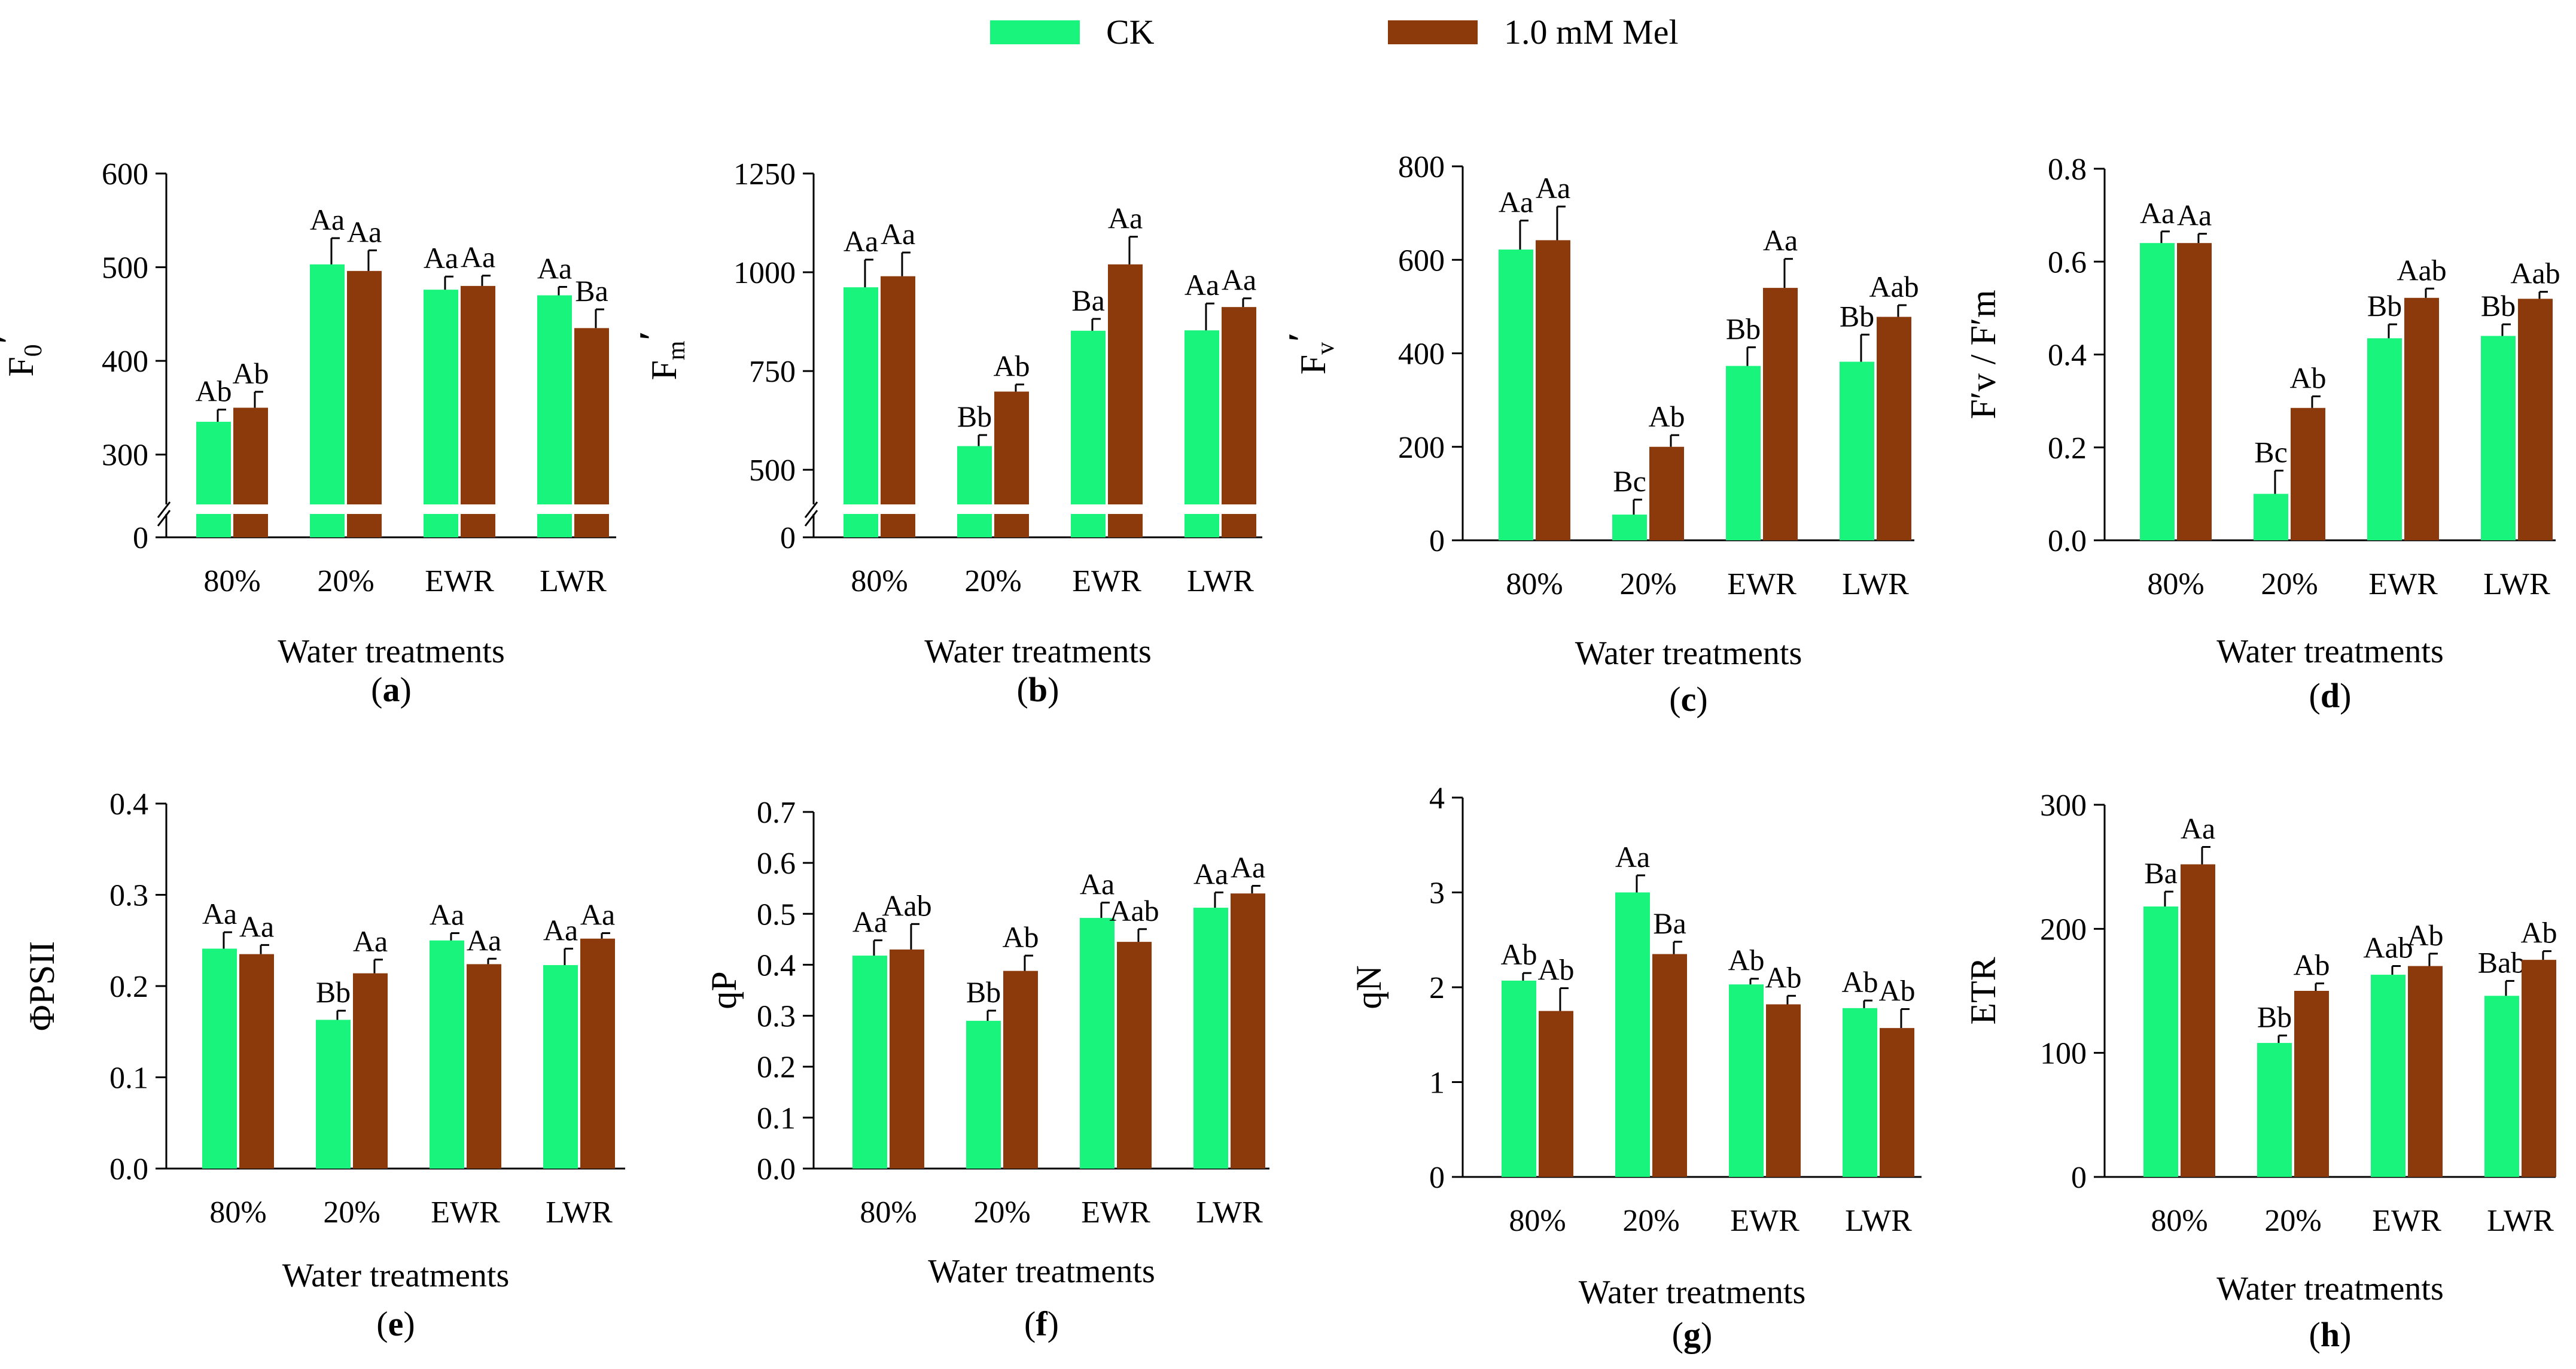  I want to click on y-axis-title: qN, so click(1369, 987).